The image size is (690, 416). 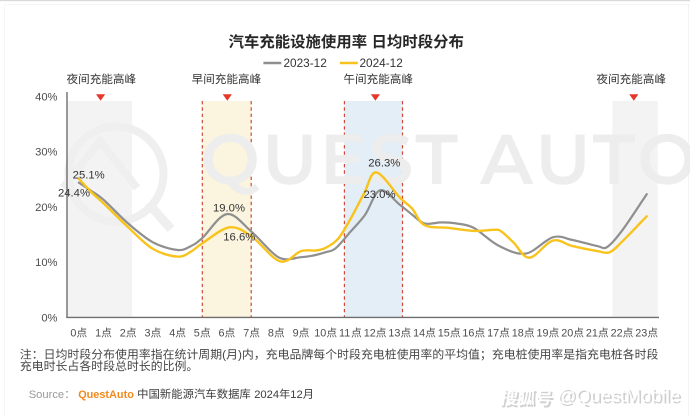 What do you see at coordinates (592, 334) in the screenshot?
I see `svg-text: 21` at bounding box center [592, 334].